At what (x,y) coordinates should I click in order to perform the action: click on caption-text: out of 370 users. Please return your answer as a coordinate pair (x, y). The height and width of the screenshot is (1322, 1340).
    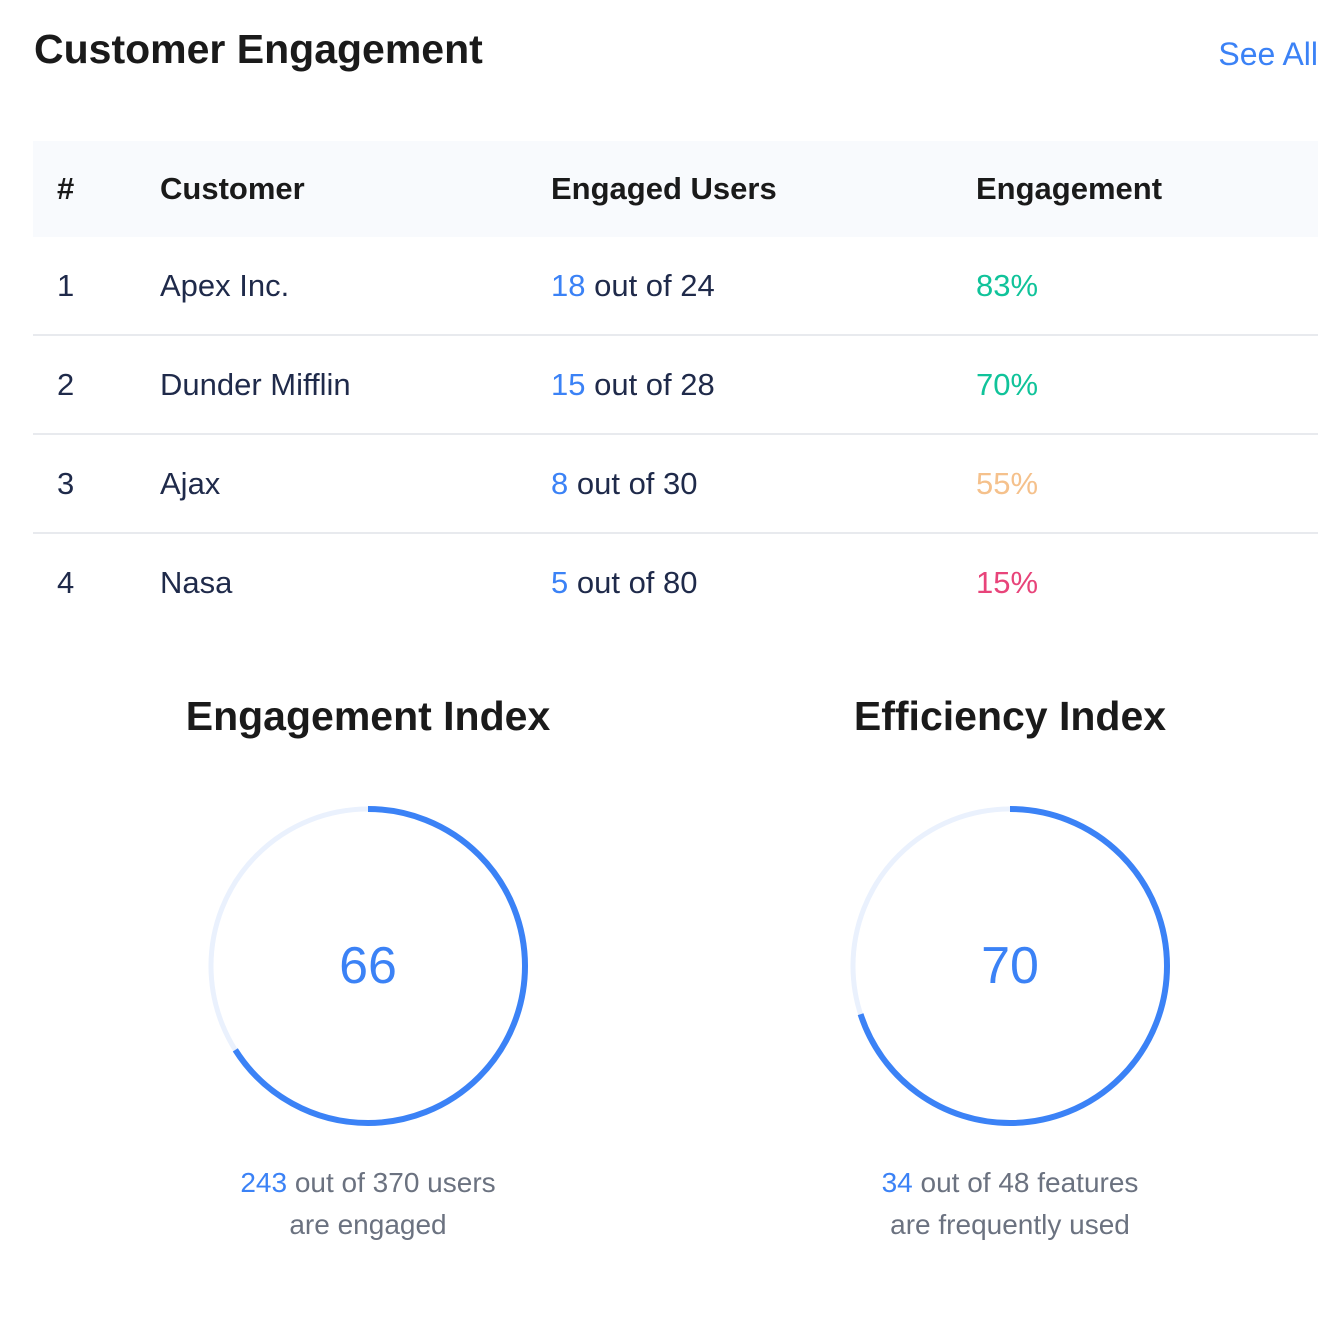
    Looking at the image, I should click on (391, 1182).